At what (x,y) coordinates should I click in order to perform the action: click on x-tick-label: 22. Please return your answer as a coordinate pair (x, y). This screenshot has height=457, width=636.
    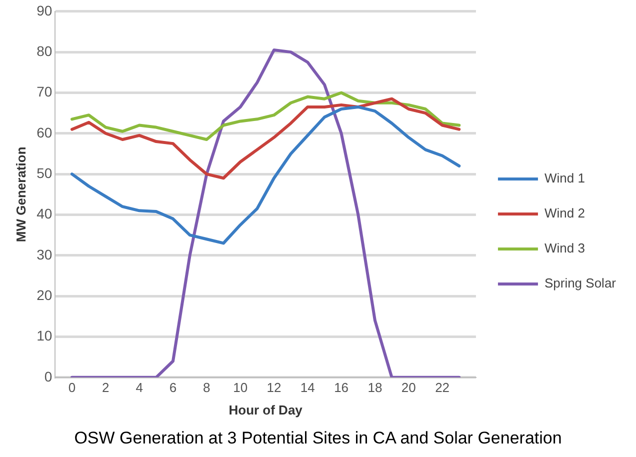
    Looking at the image, I should click on (442, 387).